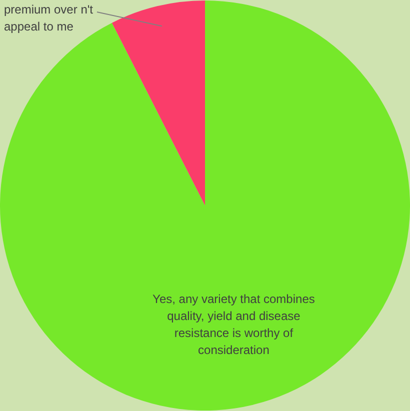 This screenshot has height=411, width=410. What do you see at coordinates (233, 324) in the screenshot?
I see `slice-label: Yes, any variety that combines quality, yield and disease resistance is worthy of consideration` at bounding box center [233, 324].